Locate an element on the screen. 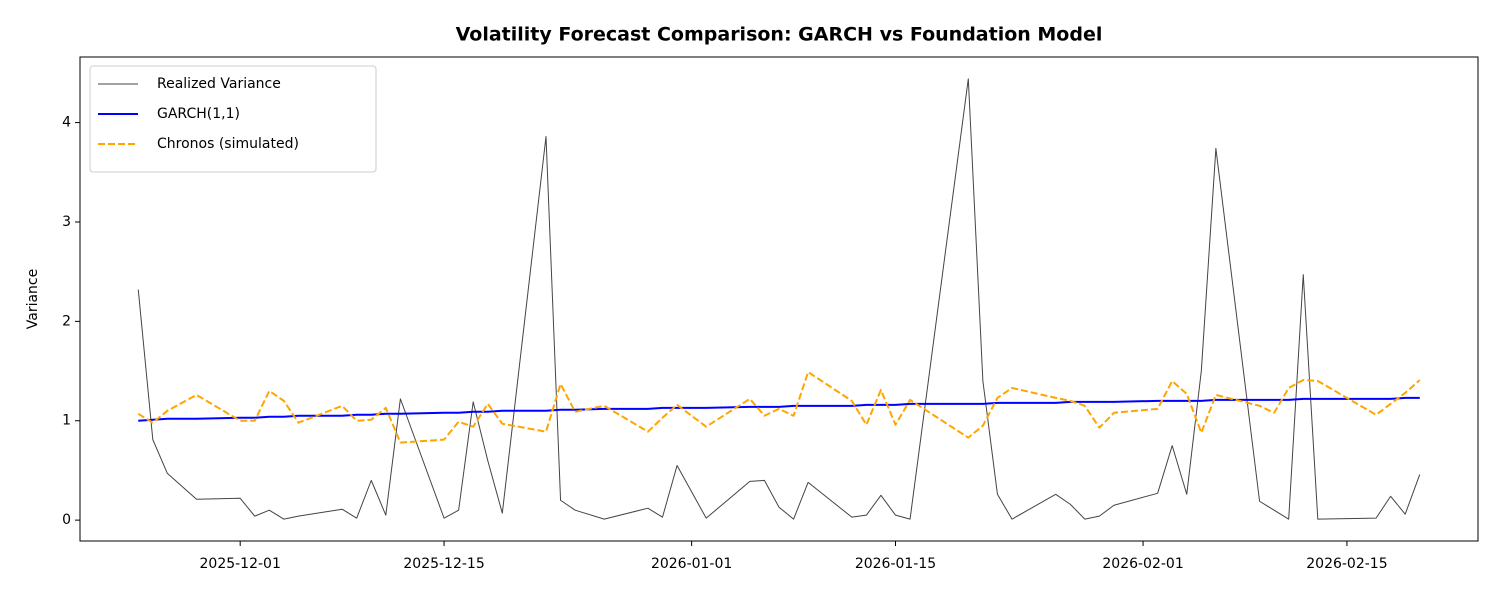 The width and height of the screenshot is (1500, 600). legend-box is located at coordinates (233, 119).